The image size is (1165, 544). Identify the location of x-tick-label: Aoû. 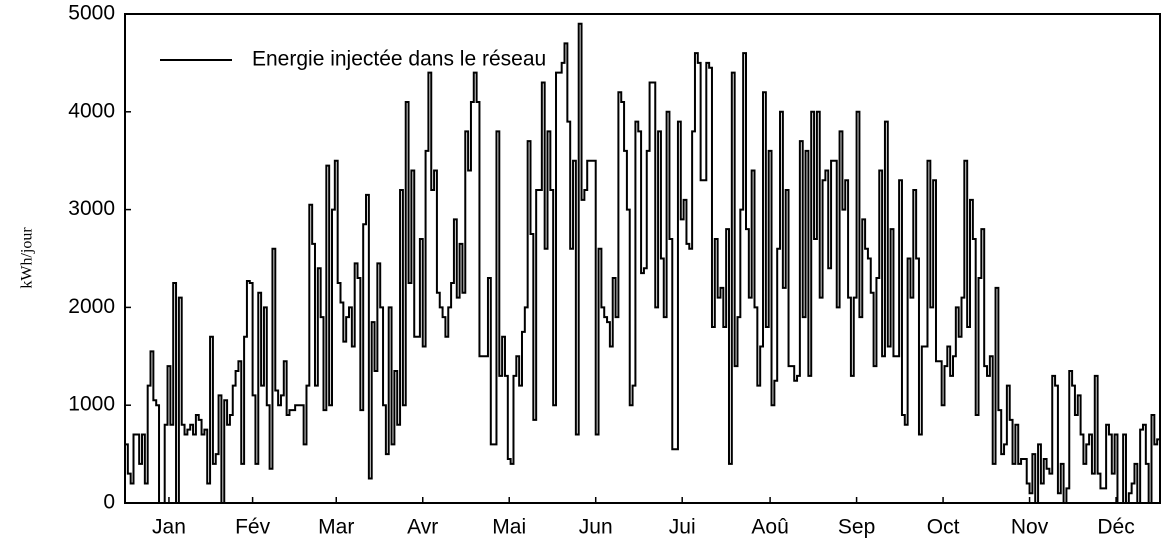
(769, 527).